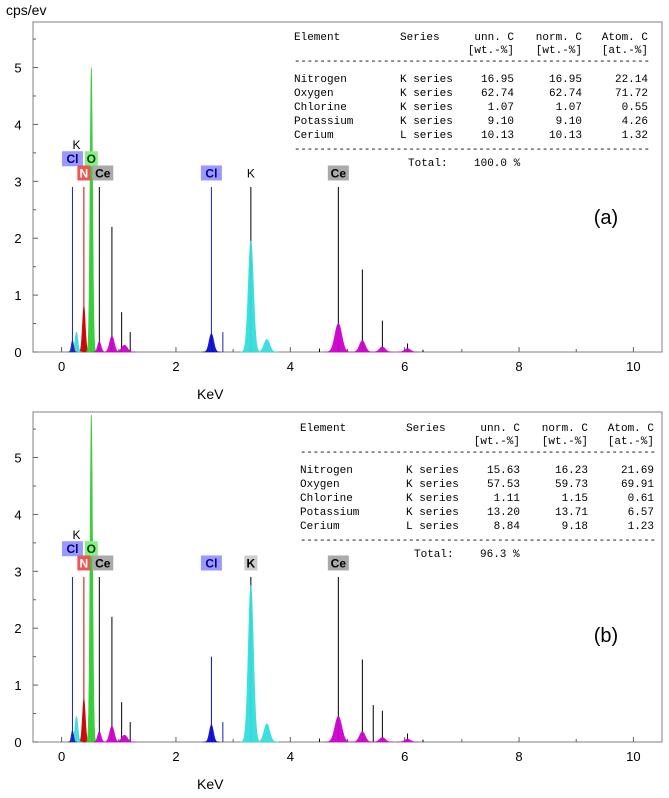 The width and height of the screenshot is (669, 798). I want to click on table-cell: 8.84, so click(507, 527).